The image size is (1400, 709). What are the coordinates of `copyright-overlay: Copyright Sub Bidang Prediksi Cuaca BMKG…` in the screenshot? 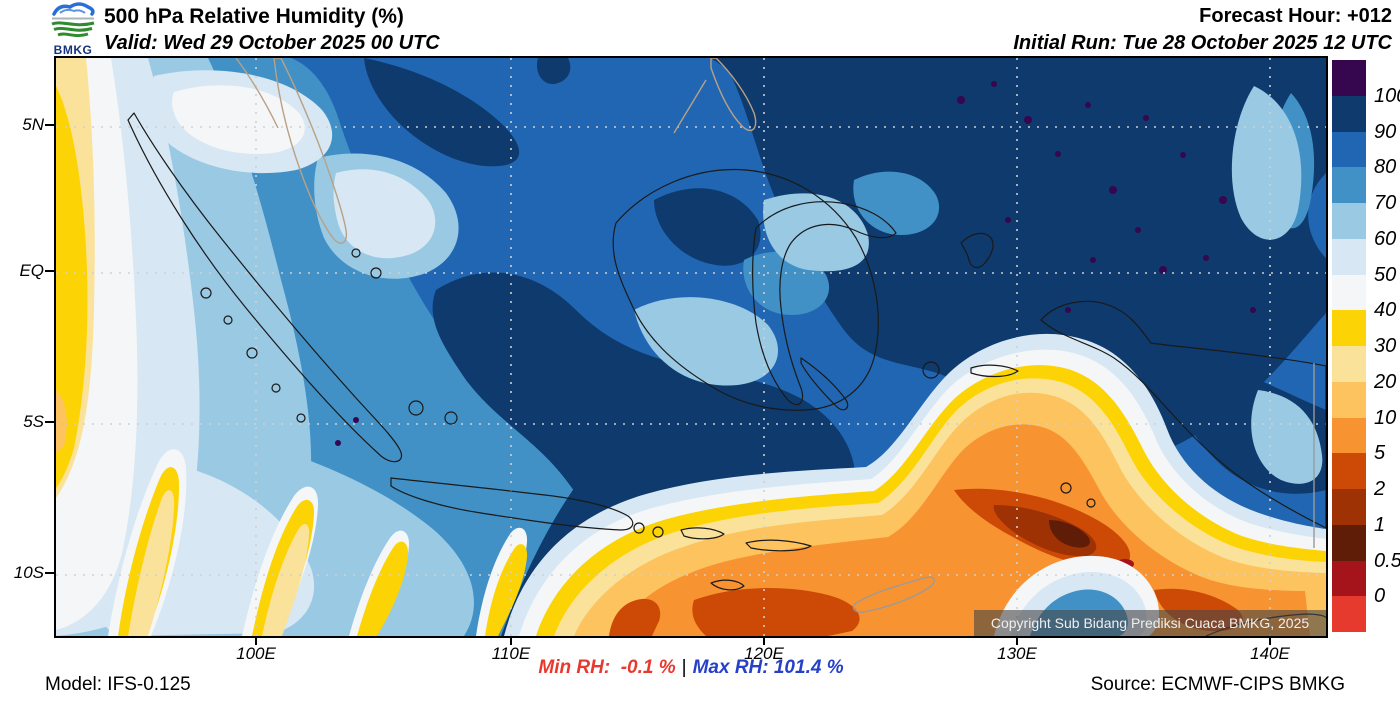 It's located at (1150, 623).